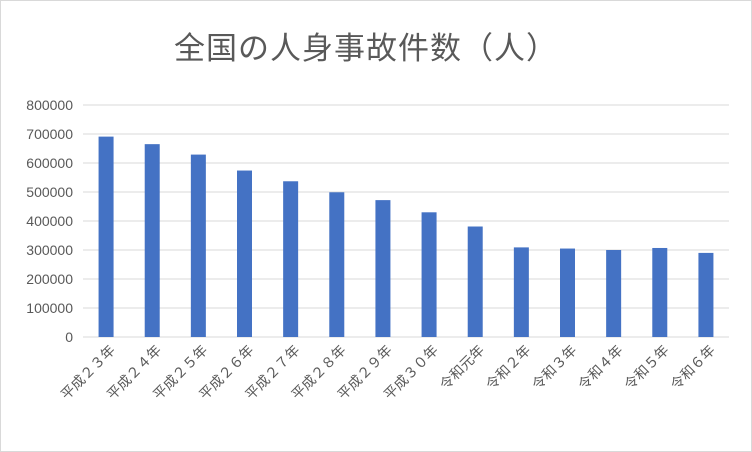 The width and height of the screenshot is (752, 452). Describe the element at coordinates (647, 368) in the screenshot. I see `x-tick-label: 令和５年` at that location.